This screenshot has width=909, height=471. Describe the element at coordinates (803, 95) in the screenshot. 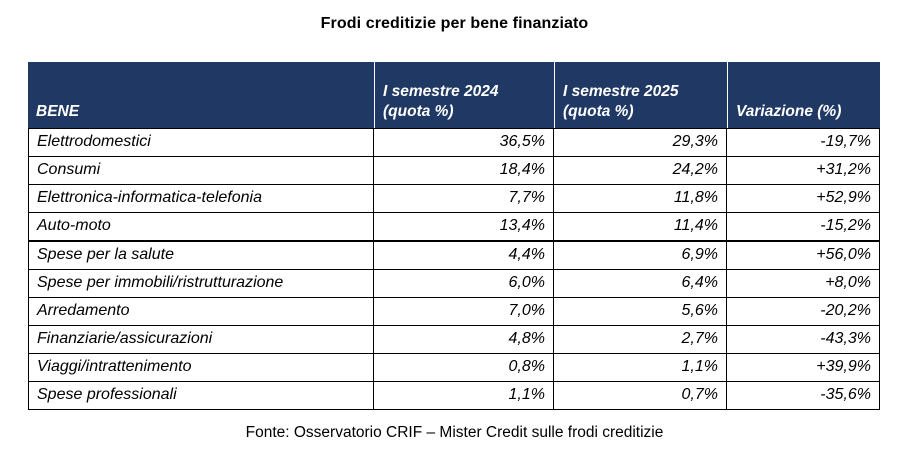

I see `header-variazione: Variazione (%)` at that location.